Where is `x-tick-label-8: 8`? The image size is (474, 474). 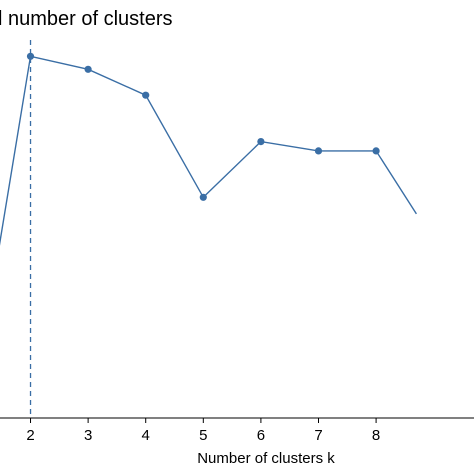
x-tick-label-8: 8 is located at coordinates (376, 435).